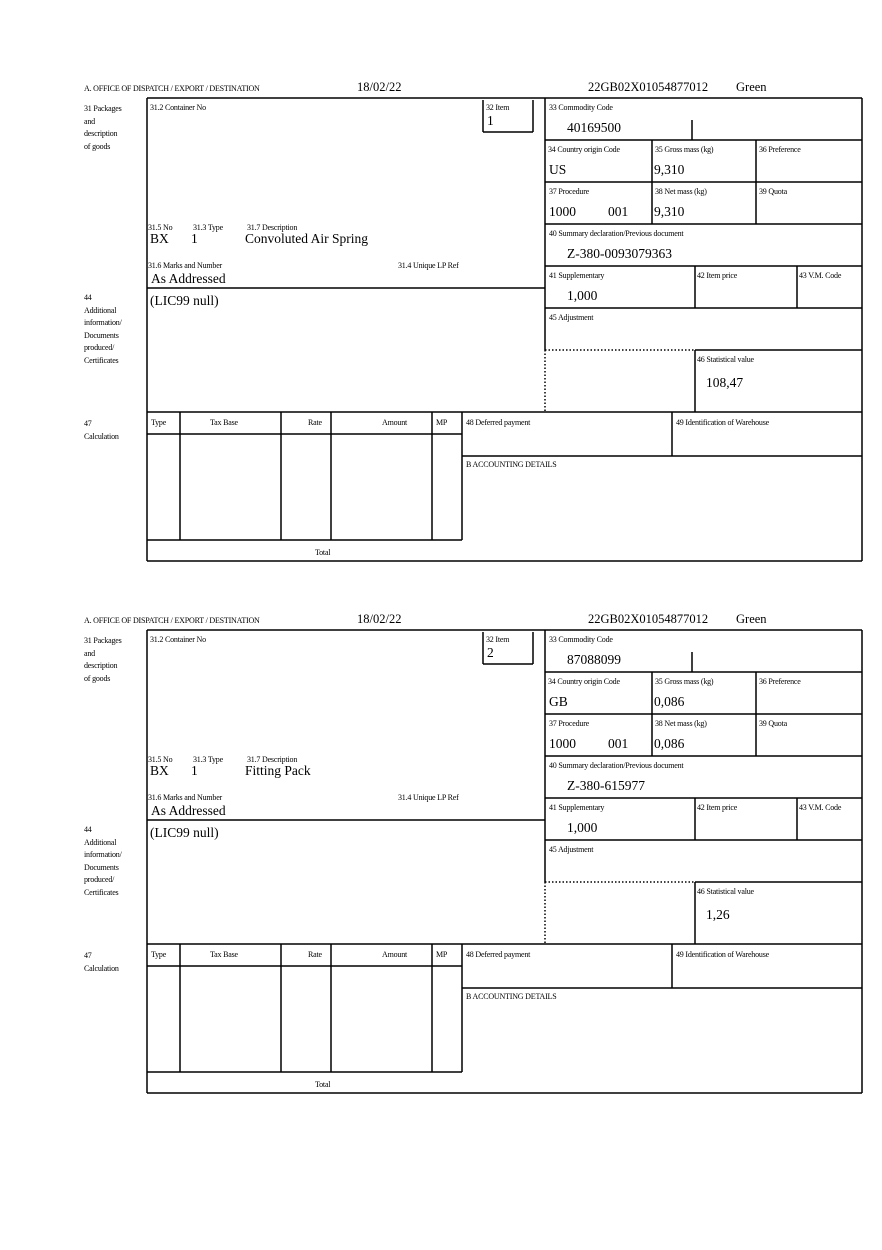 This screenshot has width=882, height=1250. What do you see at coordinates (669, 743) in the screenshot?
I see `net-mass-value: 0,086` at bounding box center [669, 743].